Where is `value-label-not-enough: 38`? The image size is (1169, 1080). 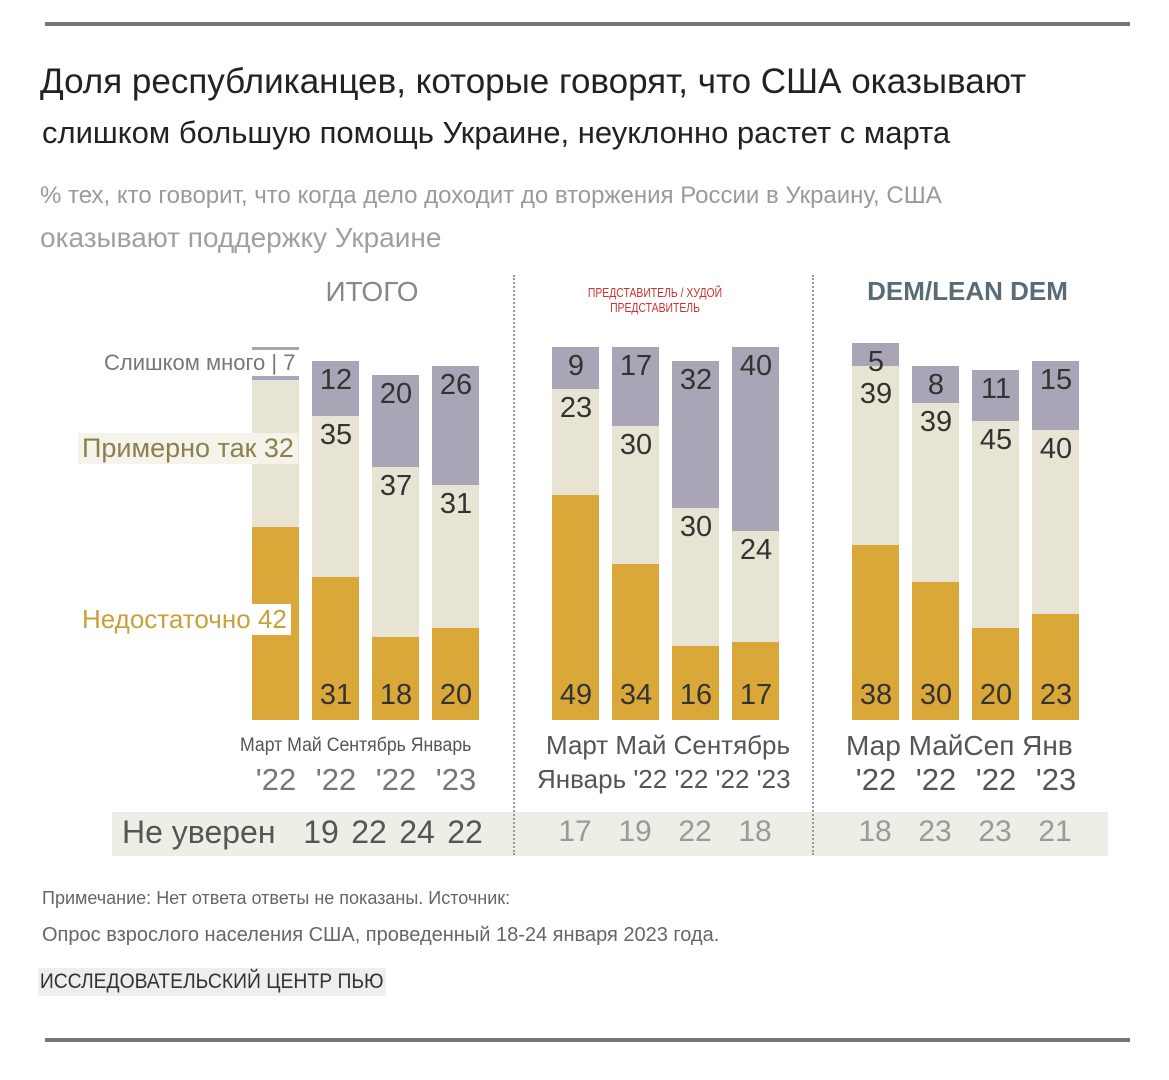 value-label-not-enough: 38 is located at coordinates (876, 695).